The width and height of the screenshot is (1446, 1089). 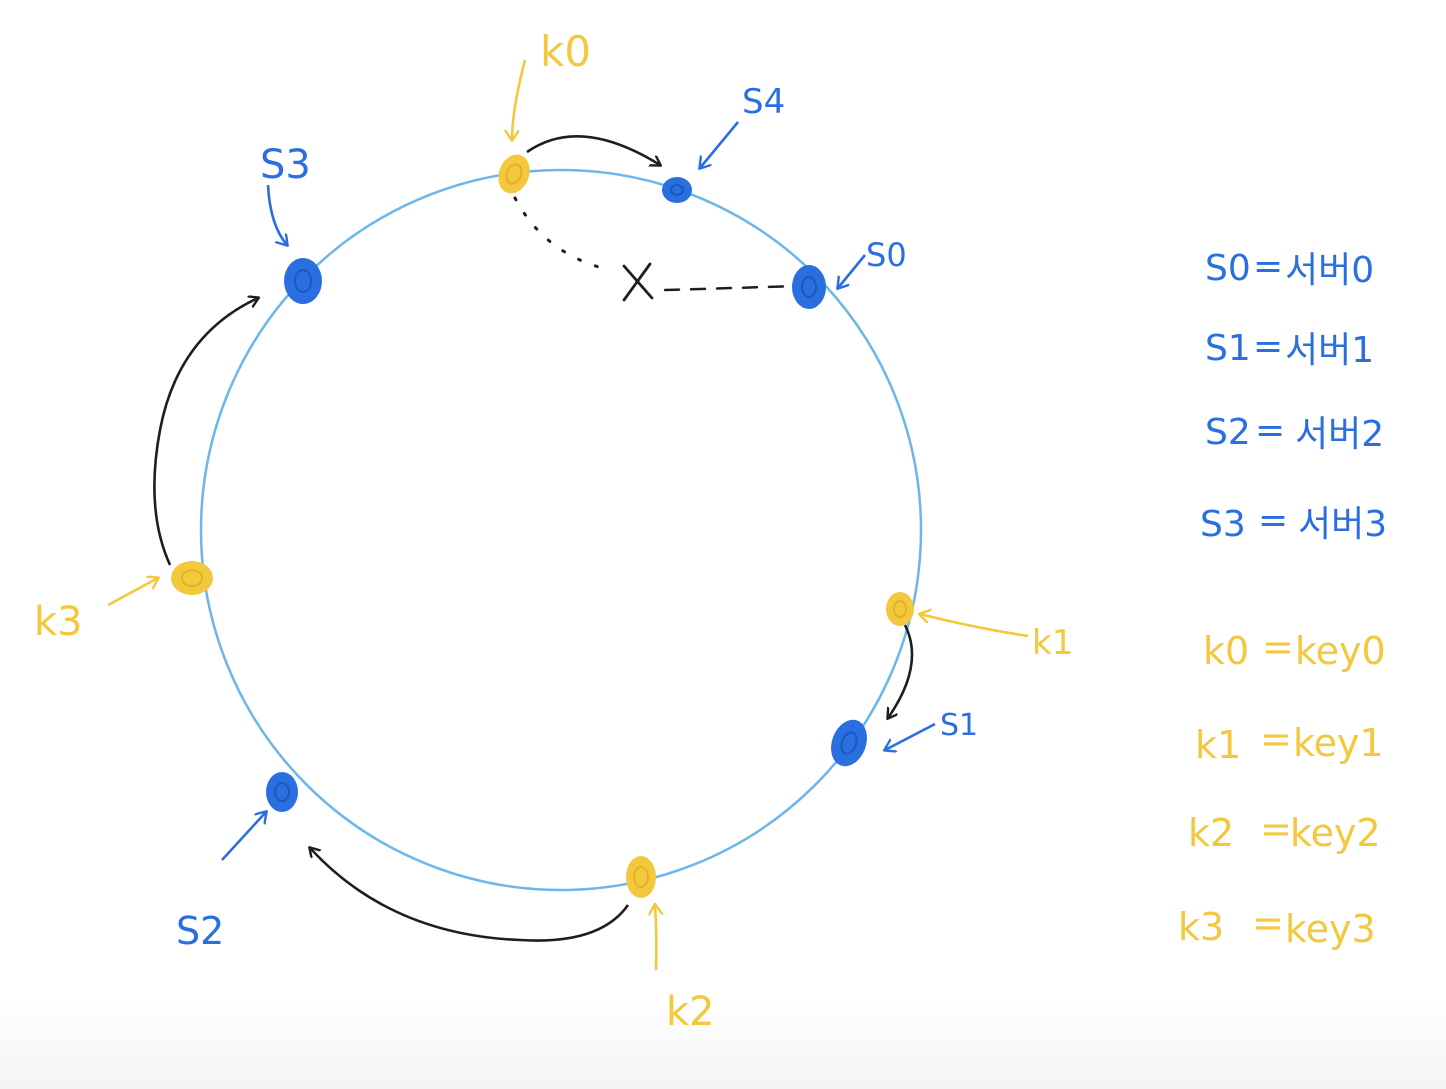 What do you see at coordinates (285, 165) in the screenshot?
I see `label-s3: S3` at bounding box center [285, 165].